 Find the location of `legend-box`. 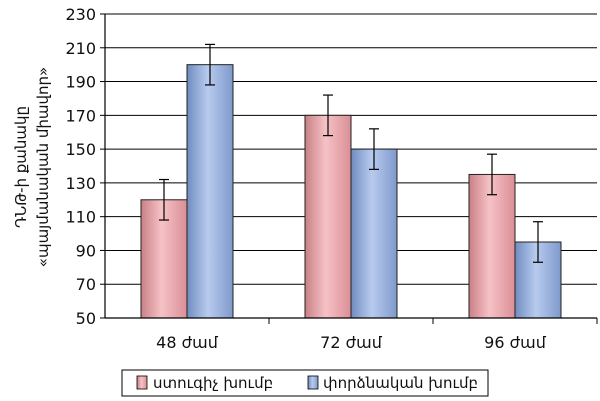

legend-box is located at coordinates (305, 383).